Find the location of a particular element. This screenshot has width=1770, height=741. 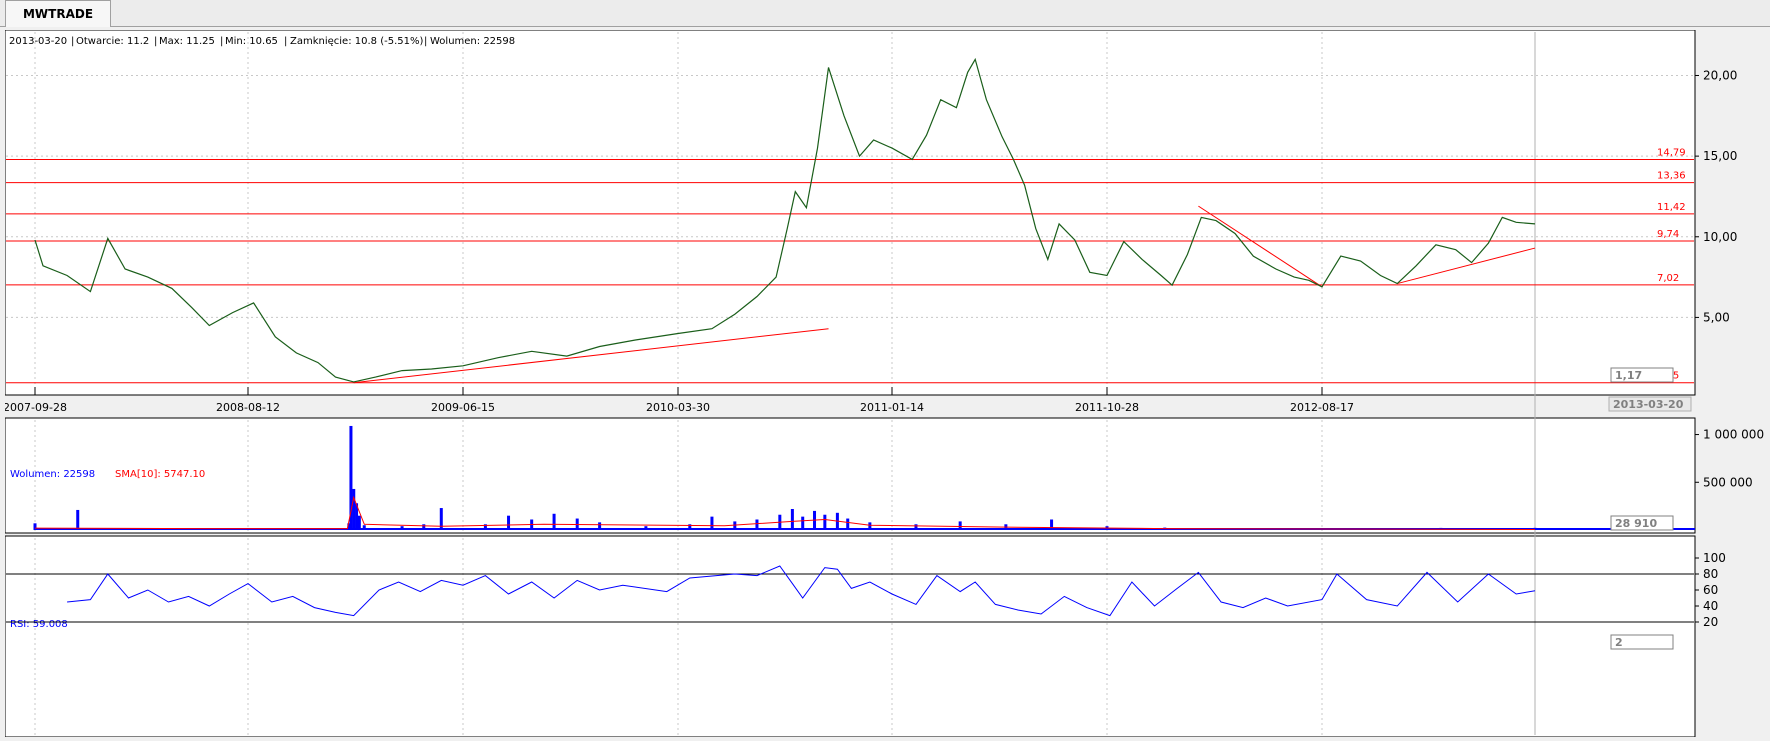

info-sep-3: | is located at coordinates (221, 41).